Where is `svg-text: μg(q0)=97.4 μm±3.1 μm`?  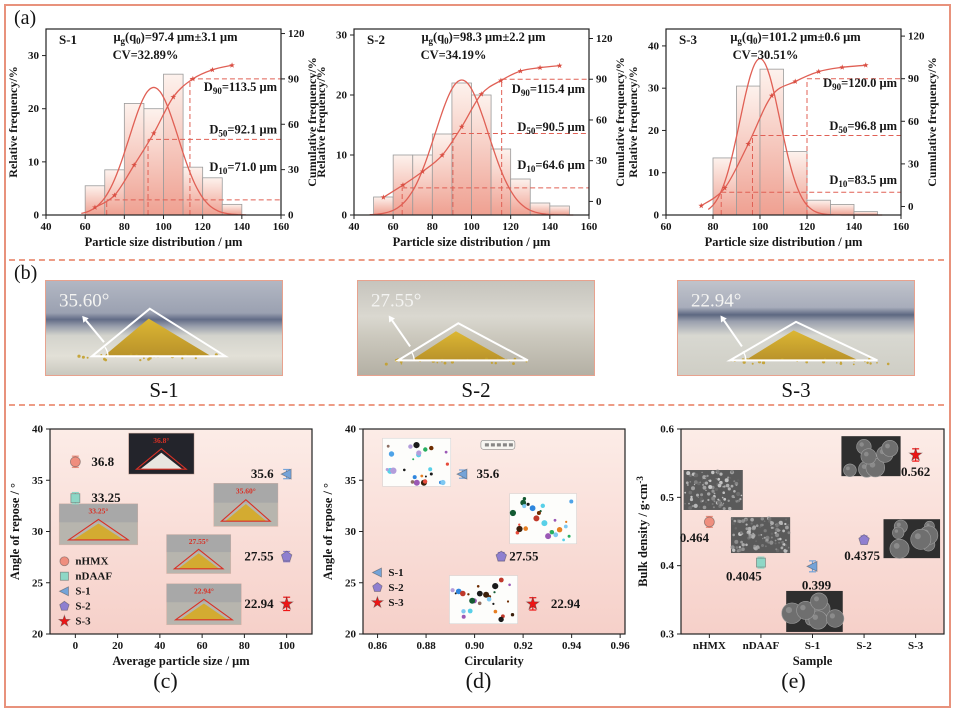
svg-text: μg(q0)=97.4 μm±3.1 μm is located at coordinates (175, 38).